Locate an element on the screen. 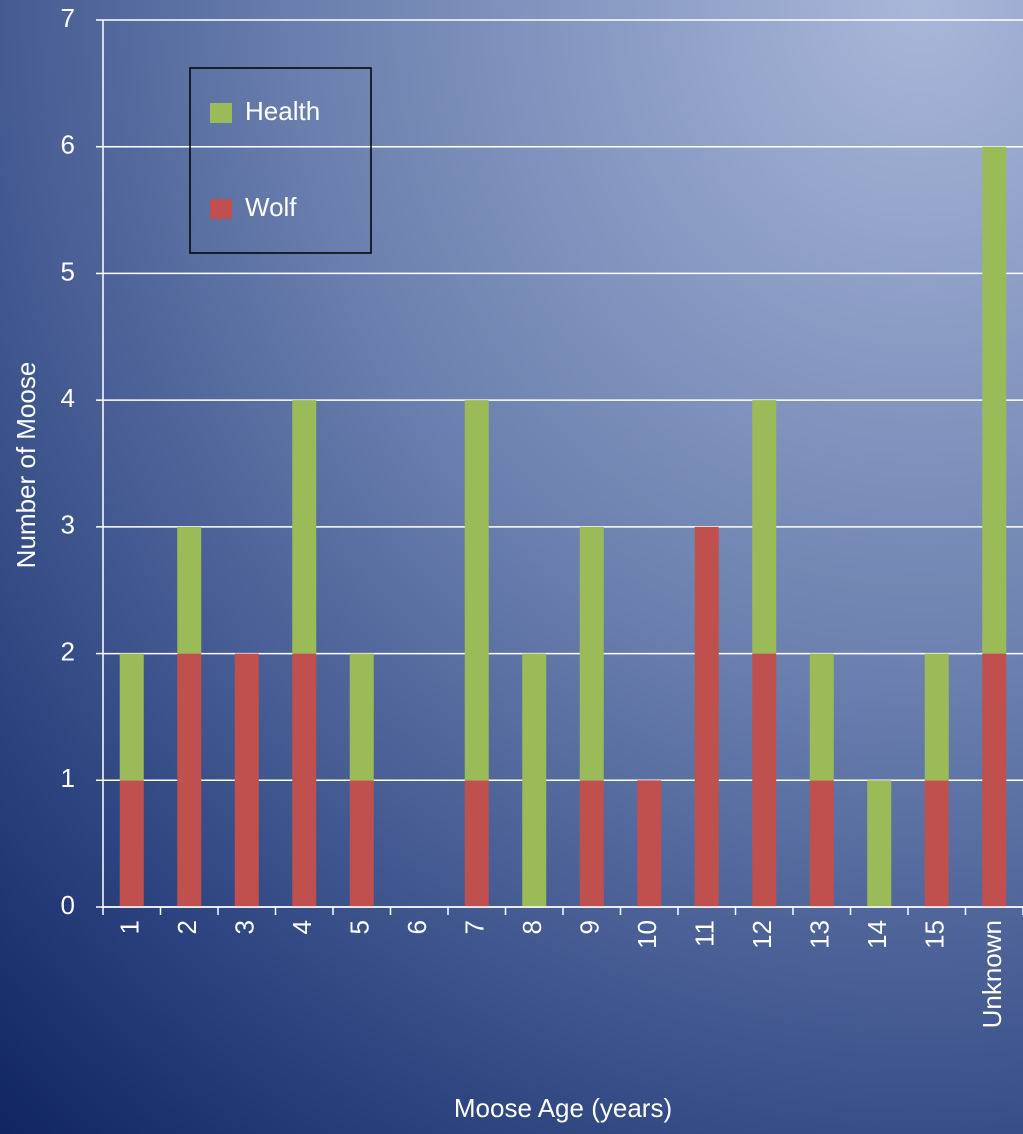  legend-label: Wolf is located at coordinates (271, 207).